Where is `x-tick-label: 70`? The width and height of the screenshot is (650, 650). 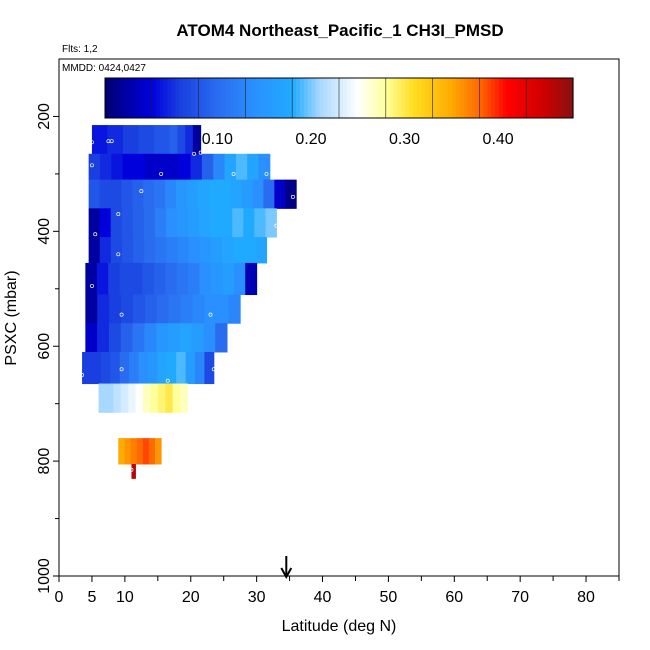
x-tick-label: 70 is located at coordinates (520, 597).